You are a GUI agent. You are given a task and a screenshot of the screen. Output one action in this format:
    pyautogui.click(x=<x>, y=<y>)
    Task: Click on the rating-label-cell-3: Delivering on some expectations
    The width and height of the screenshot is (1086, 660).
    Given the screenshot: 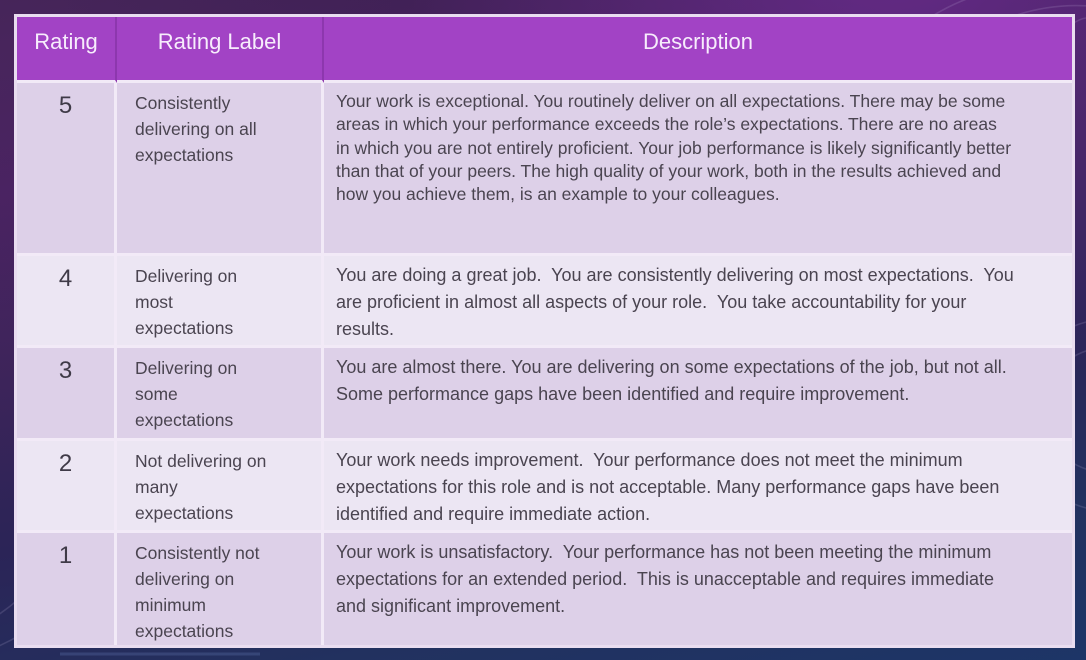 What is the action you would take?
    pyautogui.click(x=220, y=394)
    